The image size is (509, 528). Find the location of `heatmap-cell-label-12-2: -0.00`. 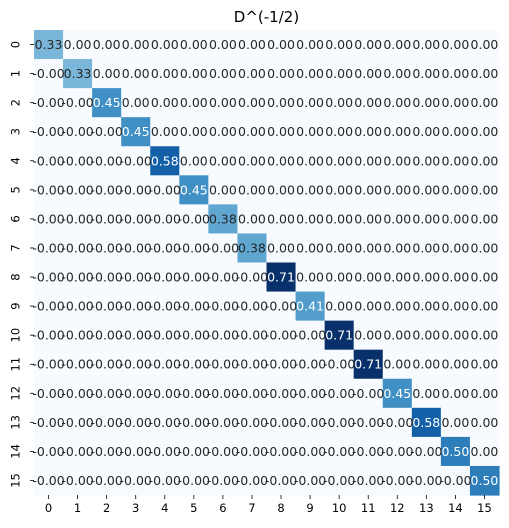

heatmap-cell-label-12-2: -0.00 is located at coordinates (106, 393).